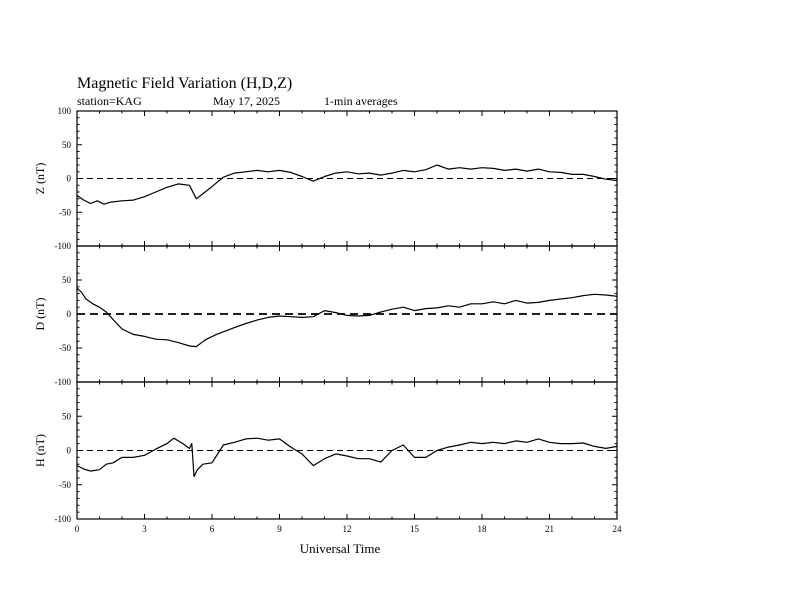  I want to click on d-ytick-label: -100, so click(63, 382).